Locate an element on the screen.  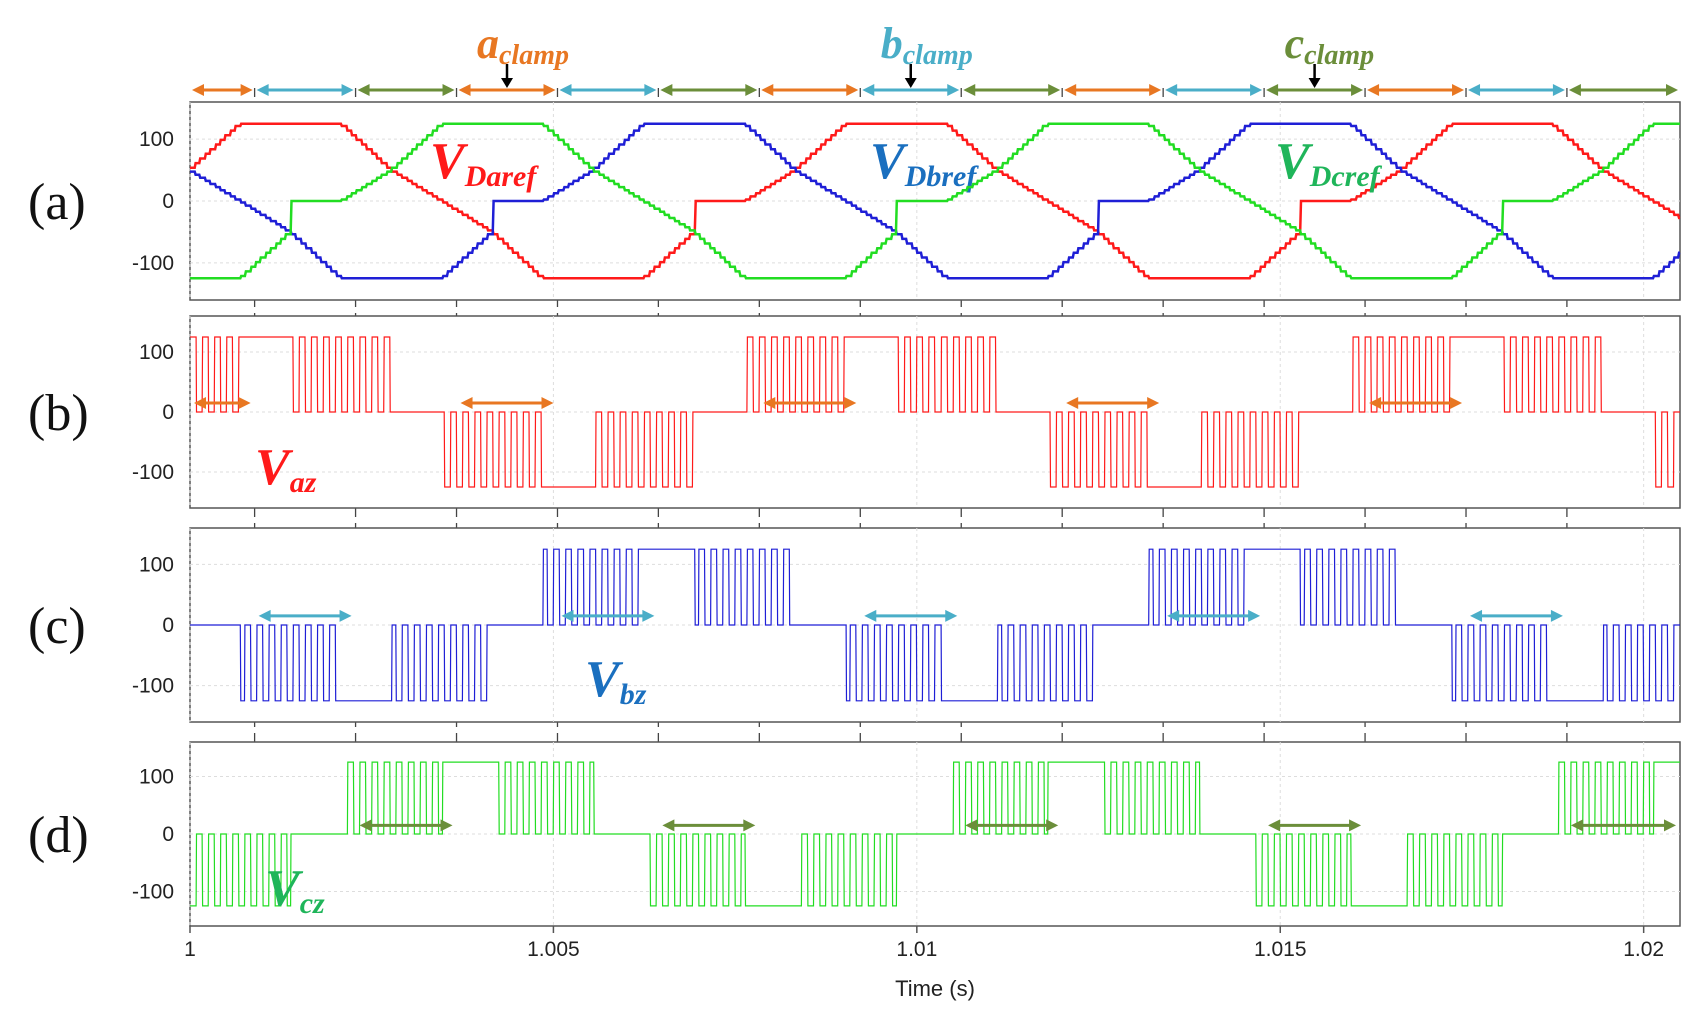
panel-label: (d) is located at coordinates (58, 835).